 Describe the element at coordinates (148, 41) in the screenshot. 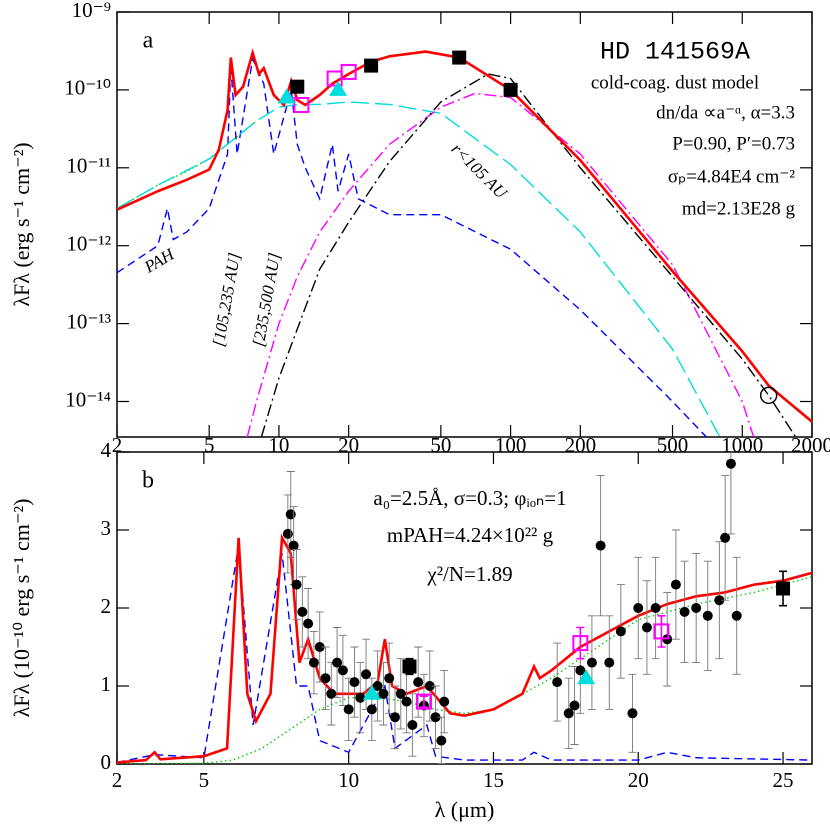

I see `panel-label: a` at that location.